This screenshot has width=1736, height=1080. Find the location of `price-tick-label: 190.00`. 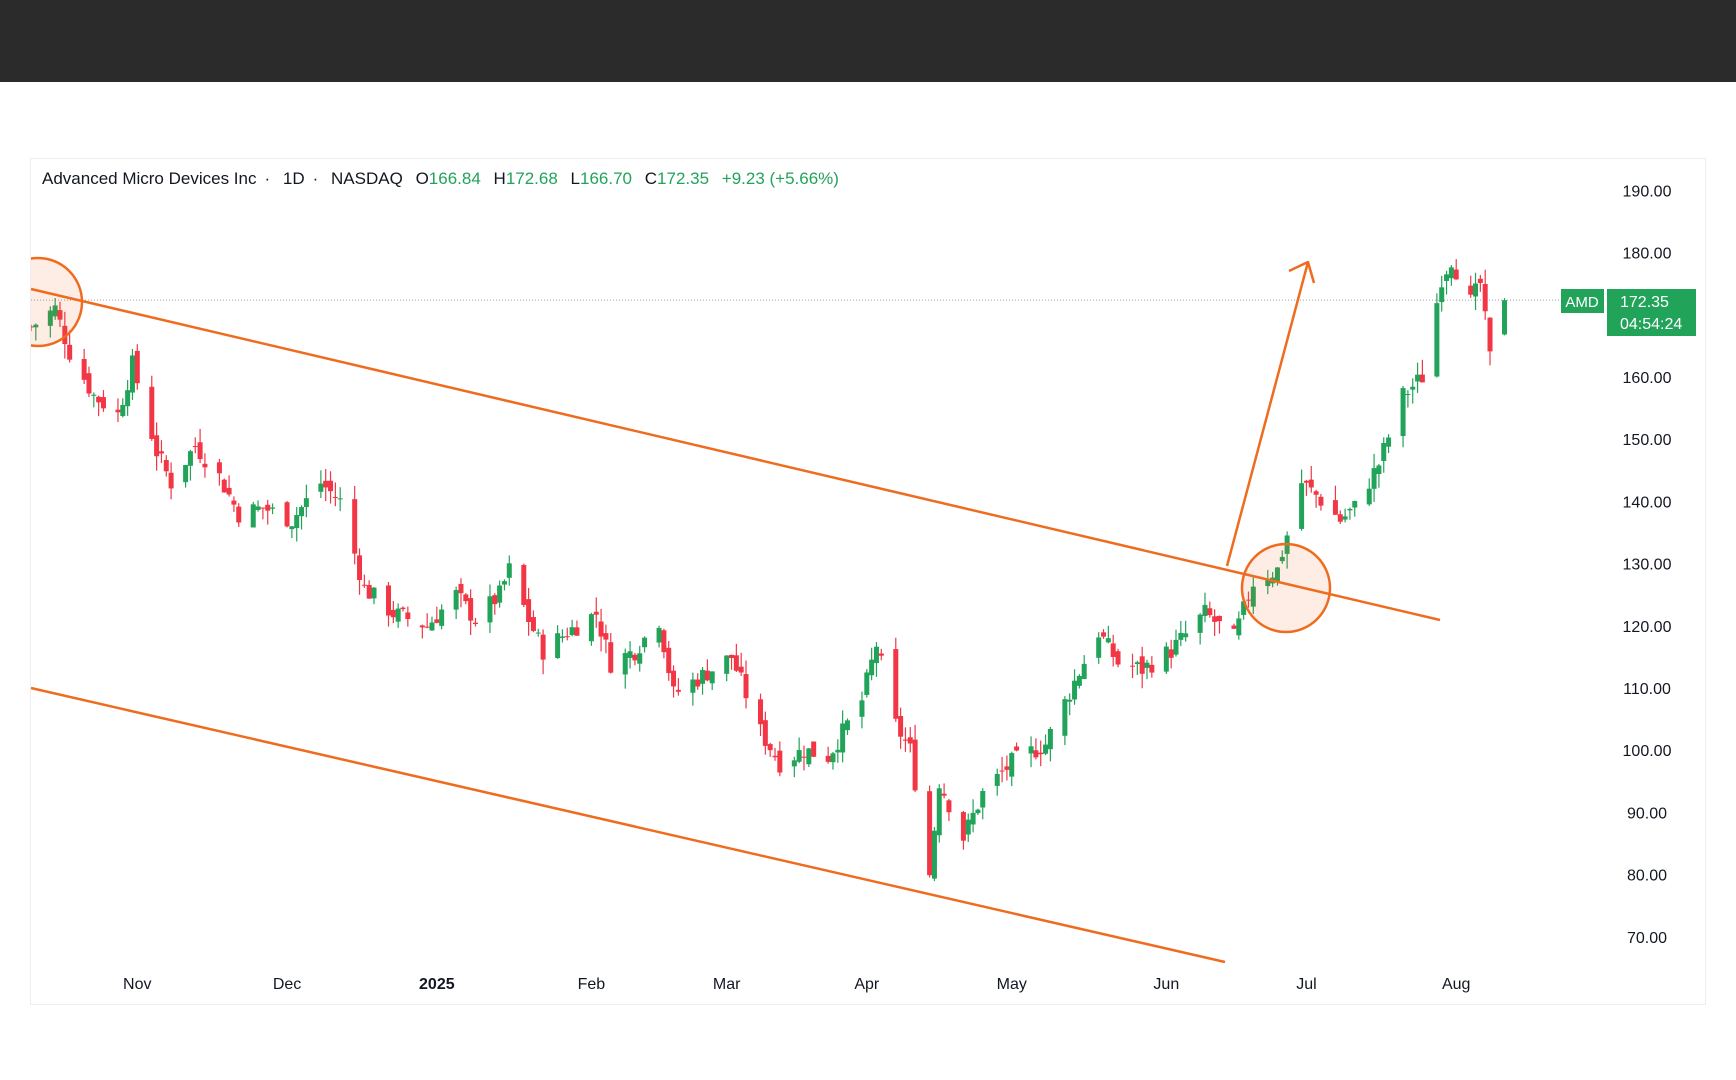

price-tick-label: 190.00 is located at coordinates (1647, 191).